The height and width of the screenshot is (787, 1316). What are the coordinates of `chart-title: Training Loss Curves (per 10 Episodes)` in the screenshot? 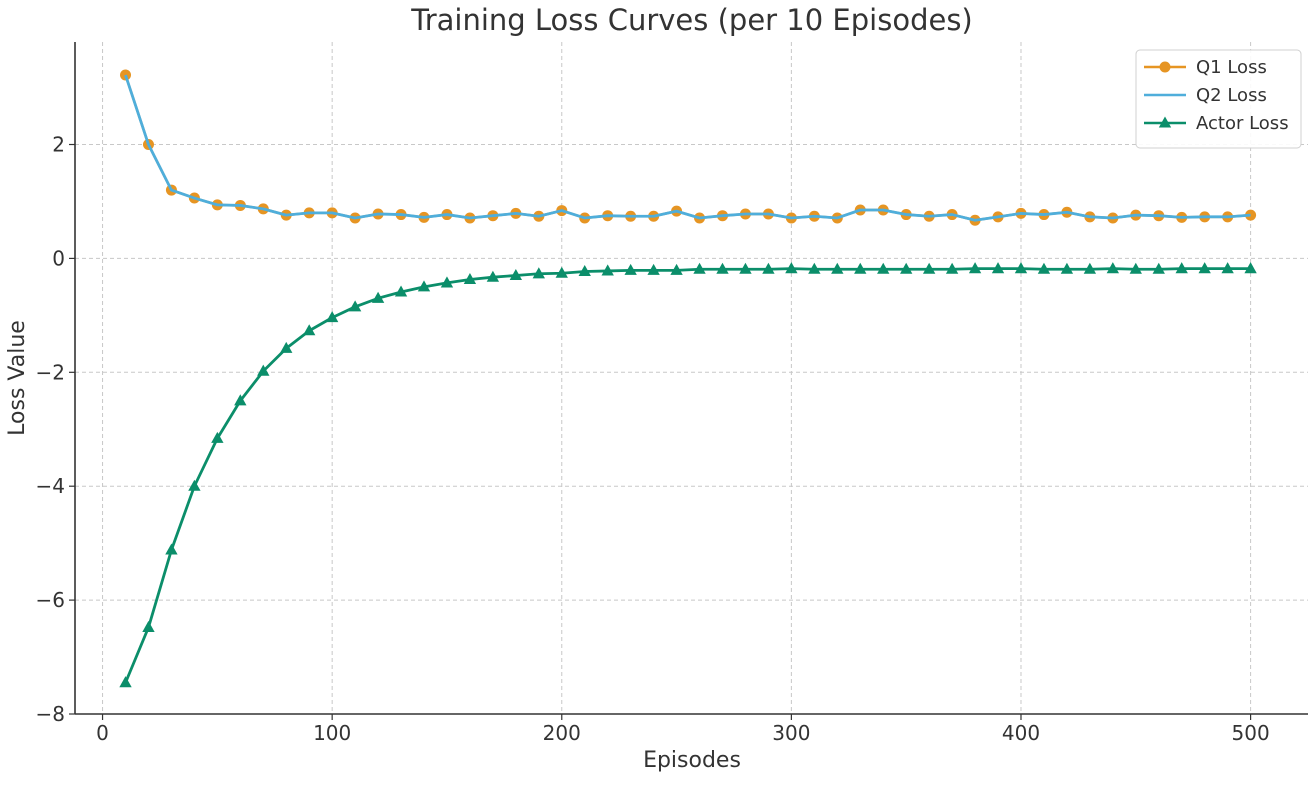 It's located at (691, 20).